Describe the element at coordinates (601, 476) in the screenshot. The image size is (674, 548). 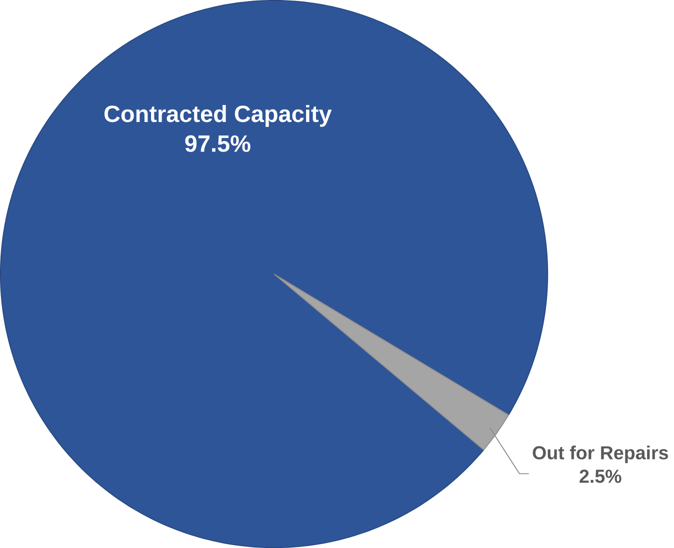
I see `data-label: 2.5%` at that location.